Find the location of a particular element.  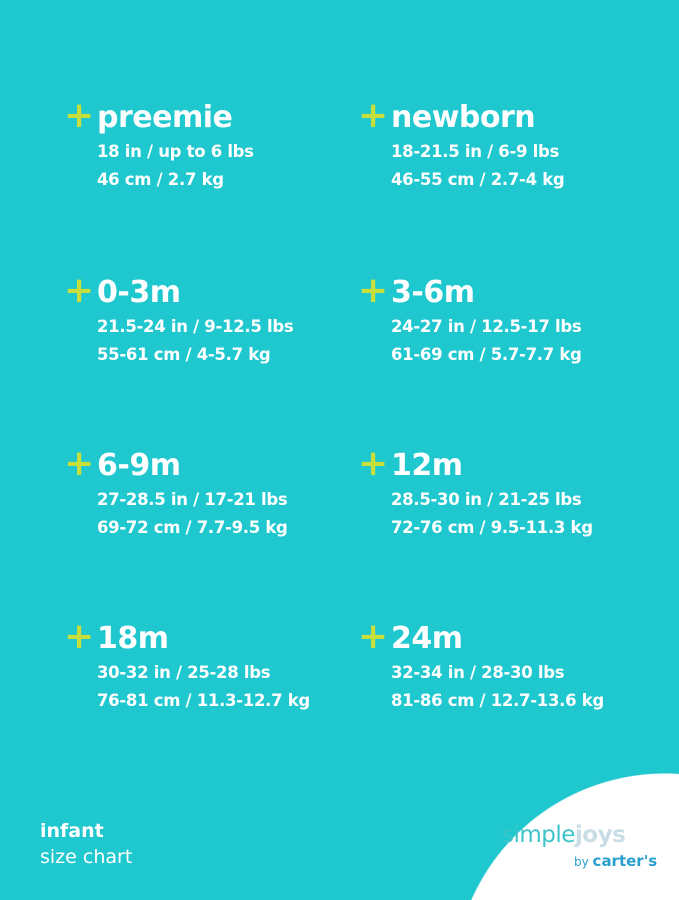

size-imperial: 24-27 in / 12.5-17 lbs is located at coordinates (486, 326).